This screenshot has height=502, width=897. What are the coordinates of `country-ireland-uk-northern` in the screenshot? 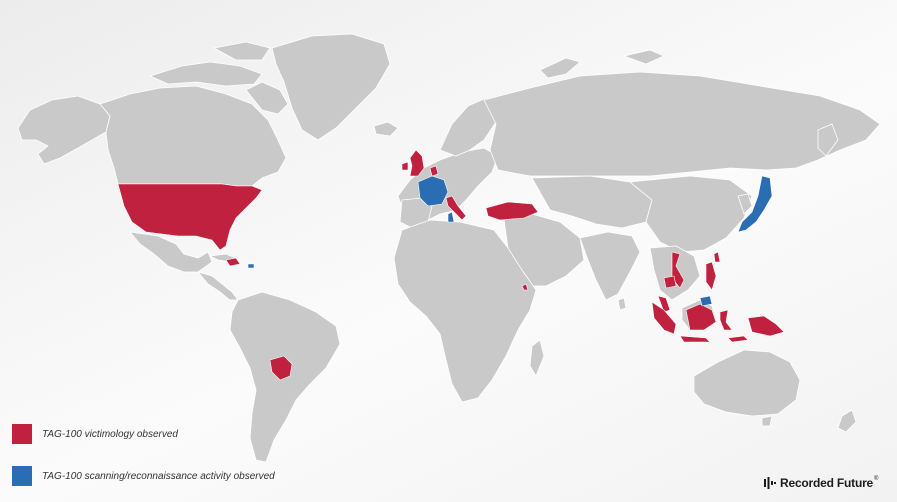 It's located at (405, 166).